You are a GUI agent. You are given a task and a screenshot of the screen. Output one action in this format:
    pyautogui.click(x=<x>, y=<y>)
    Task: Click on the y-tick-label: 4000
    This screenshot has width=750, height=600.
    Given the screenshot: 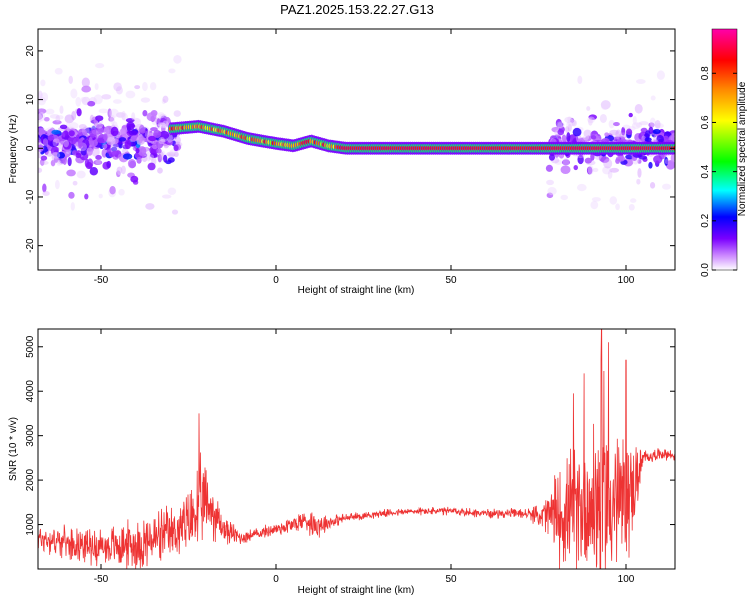 What is the action you would take?
    pyautogui.click(x=30, y=391)
    